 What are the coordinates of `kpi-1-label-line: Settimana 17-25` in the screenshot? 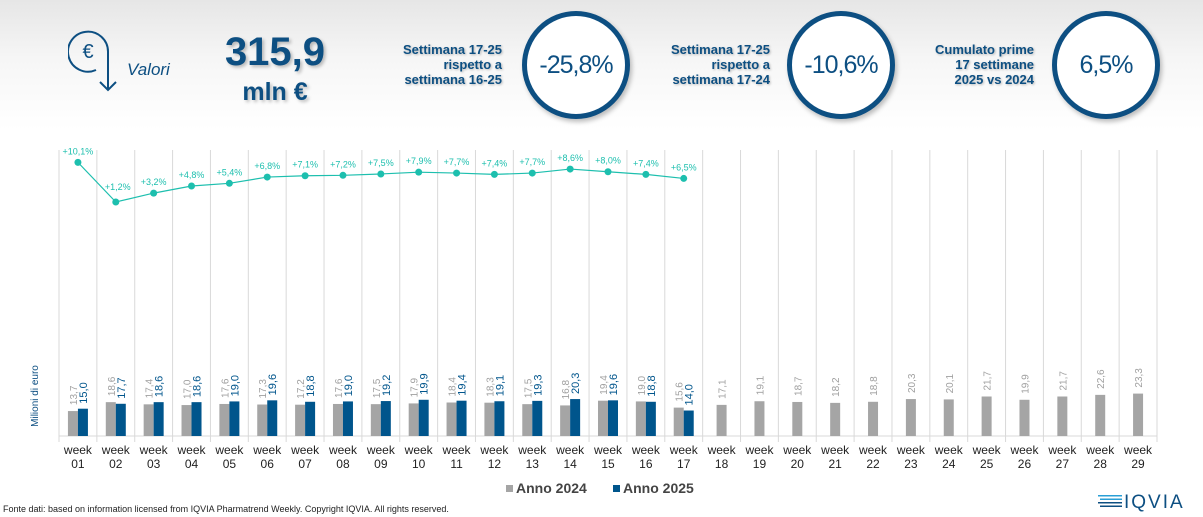 It's located at (452, 49).